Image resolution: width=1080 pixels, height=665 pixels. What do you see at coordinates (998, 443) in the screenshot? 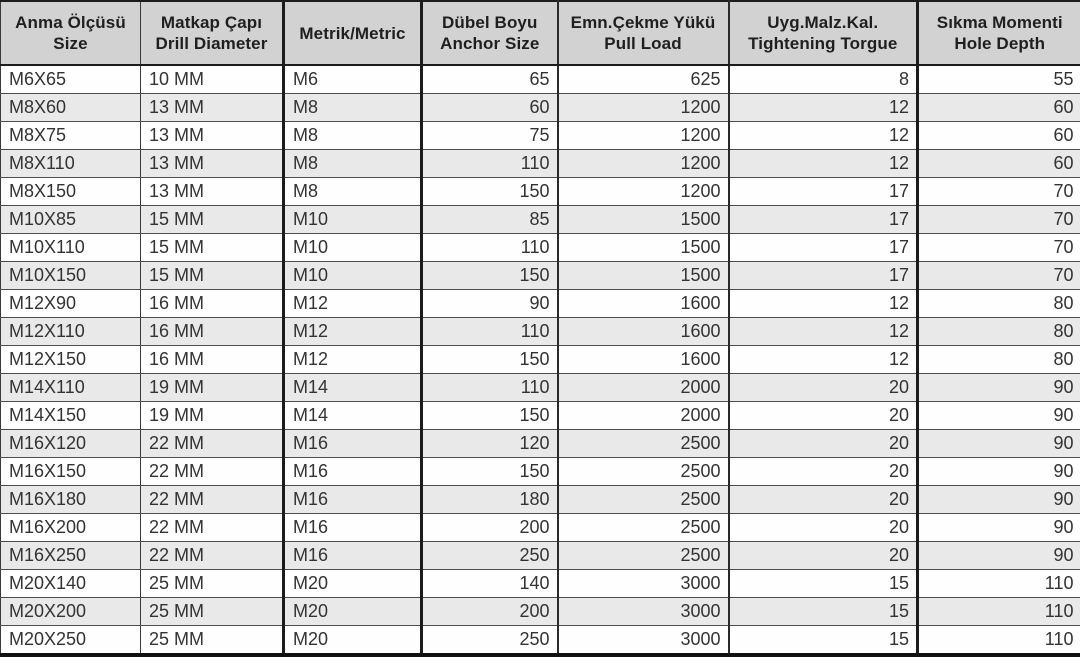
I see `cell-depth: 90` at bounding box center [998, 443].